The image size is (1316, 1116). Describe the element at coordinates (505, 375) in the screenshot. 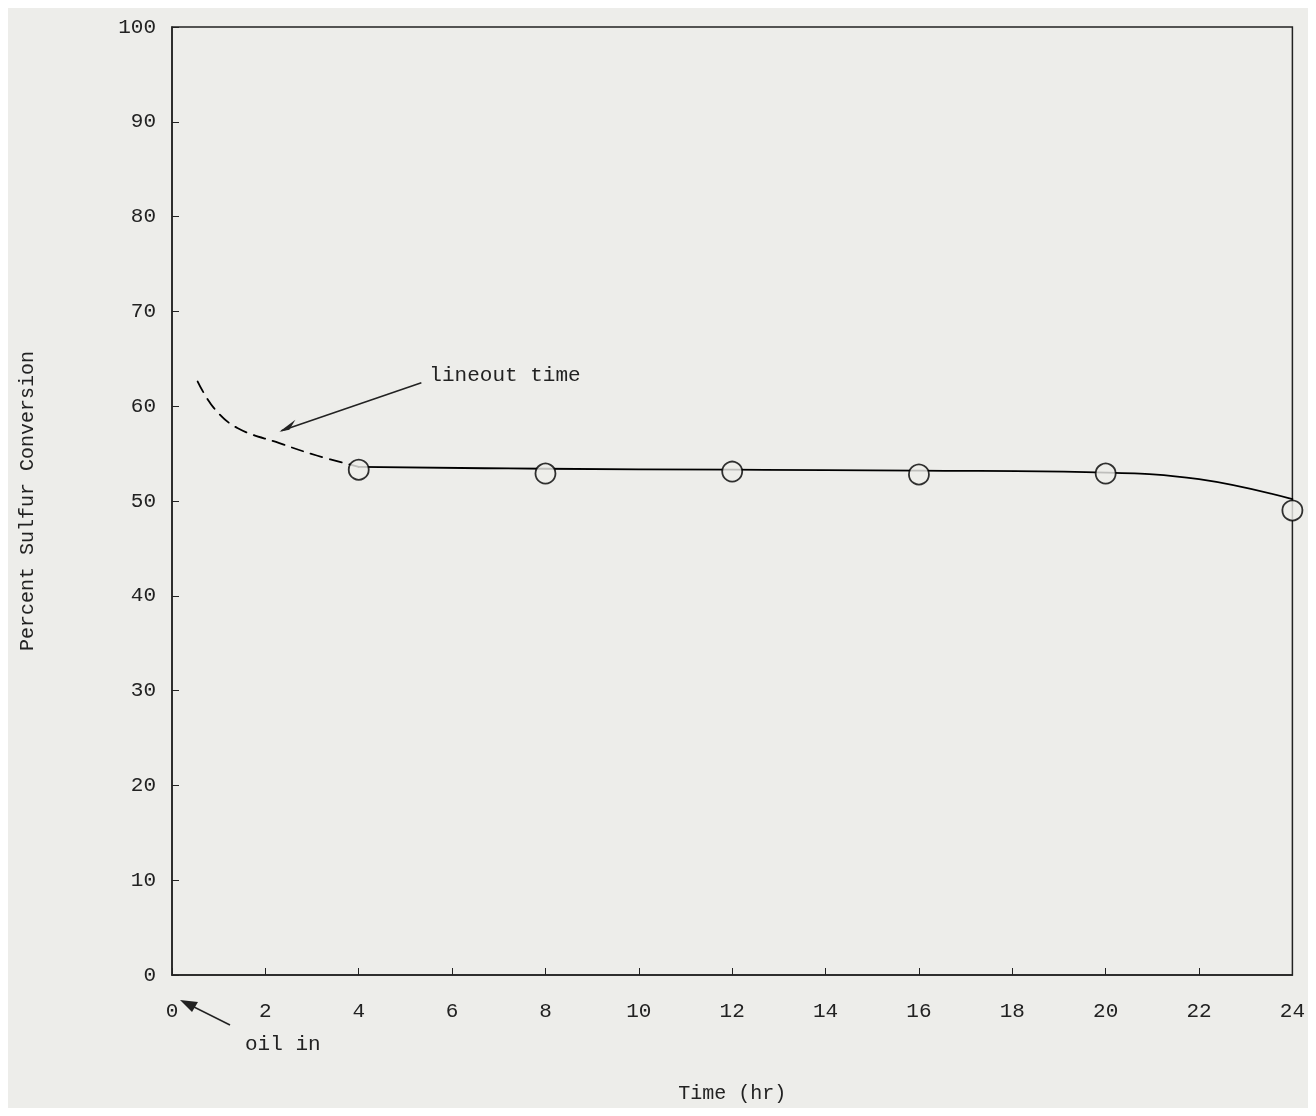

I see `annotation: lineout time` at that location.